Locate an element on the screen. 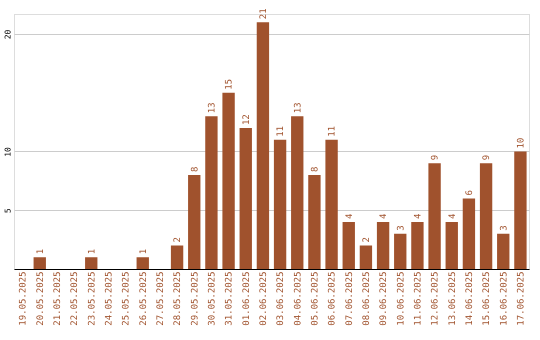 This screenshot has height=340, width=540. x-tick-label: 15.06.2025 is located at coordinates (487, 299).